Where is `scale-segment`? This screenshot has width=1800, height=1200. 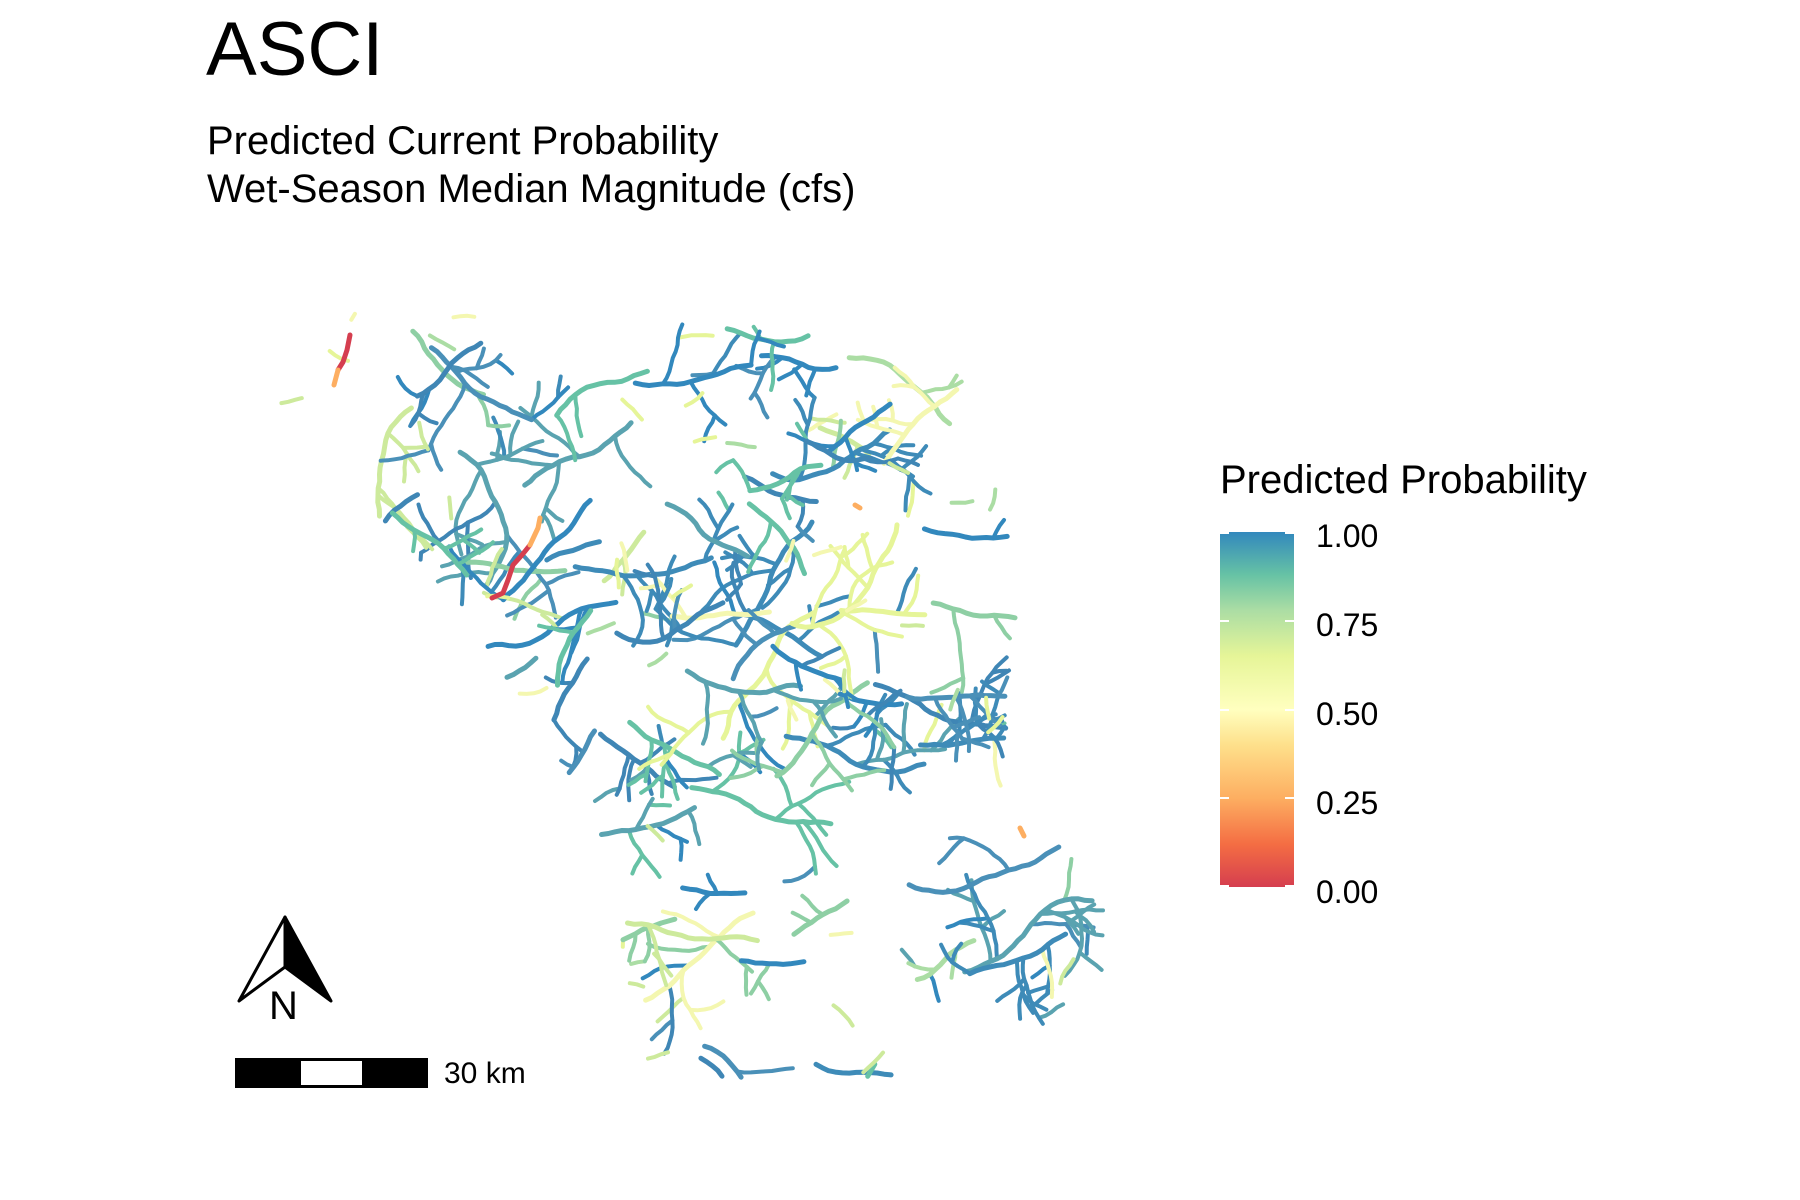 scale-segment is located at coordinates (393, 1073).